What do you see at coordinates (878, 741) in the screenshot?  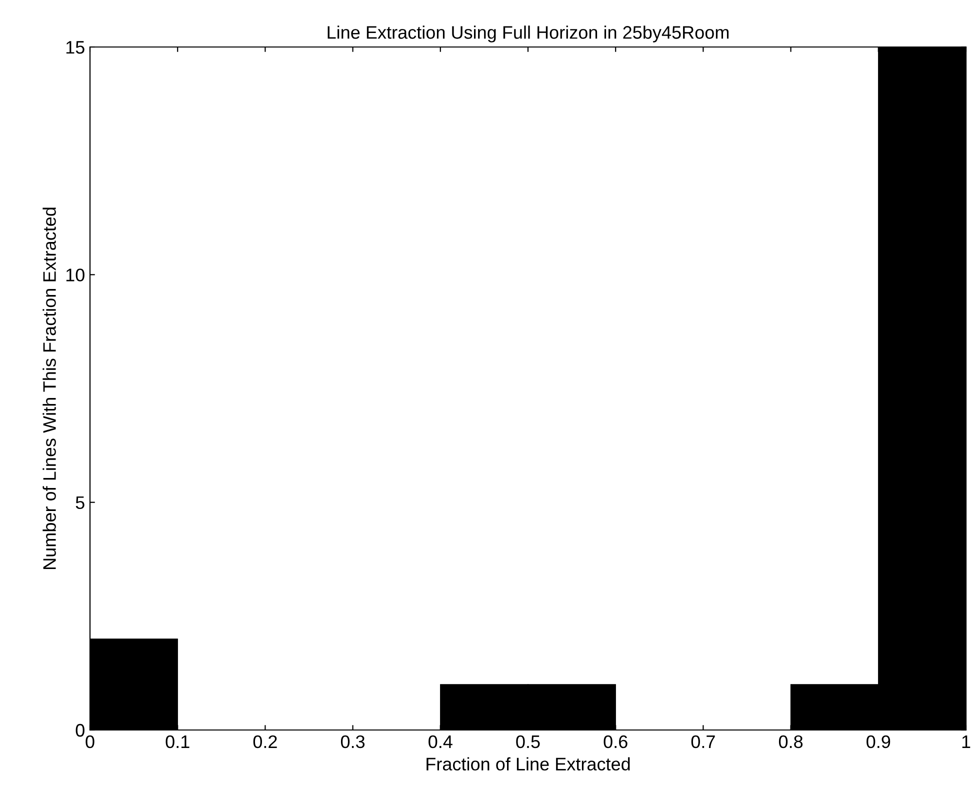 I see `x-tick-label: 0.9` at bounding box center [878, 741].